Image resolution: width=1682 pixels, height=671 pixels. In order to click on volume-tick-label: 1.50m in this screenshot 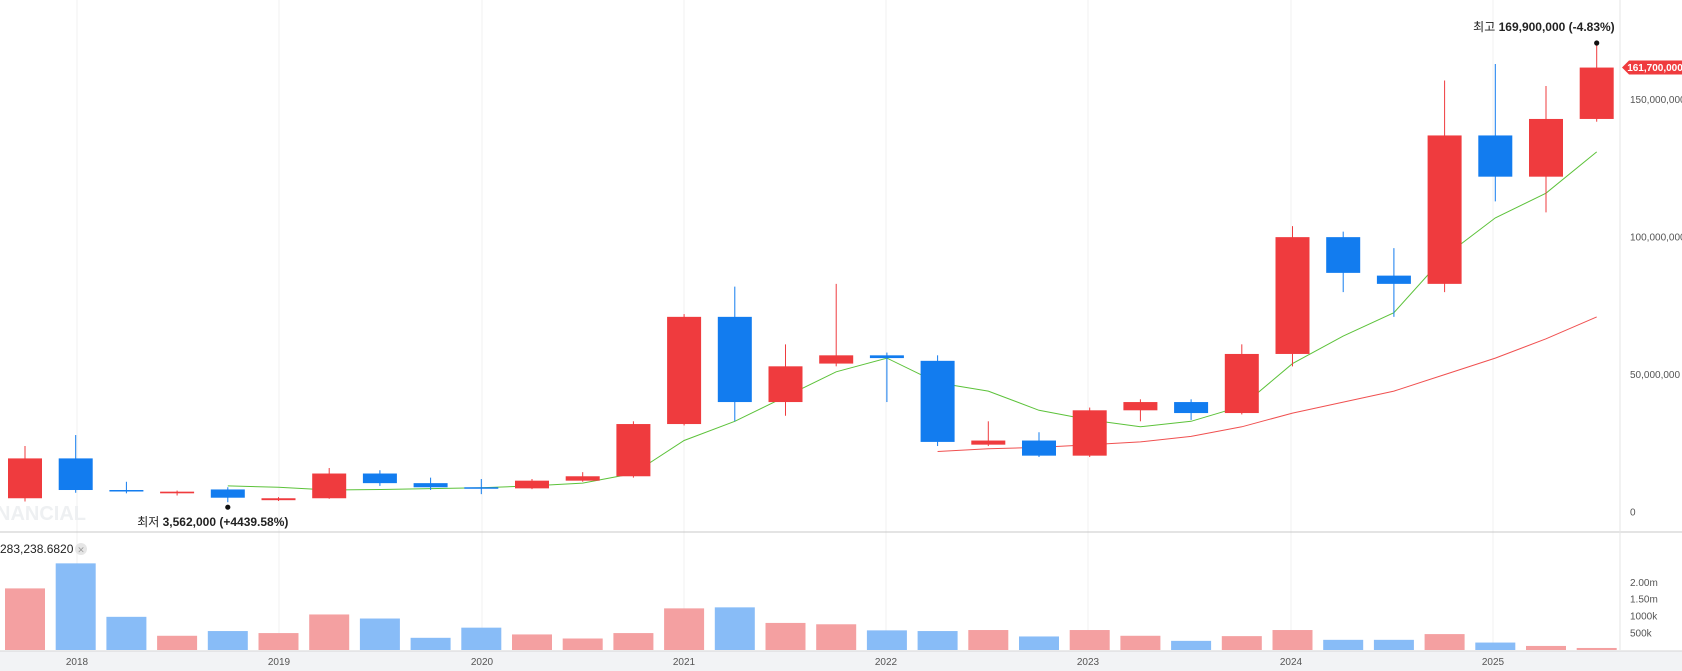, I will do `click(1644, 600)`.